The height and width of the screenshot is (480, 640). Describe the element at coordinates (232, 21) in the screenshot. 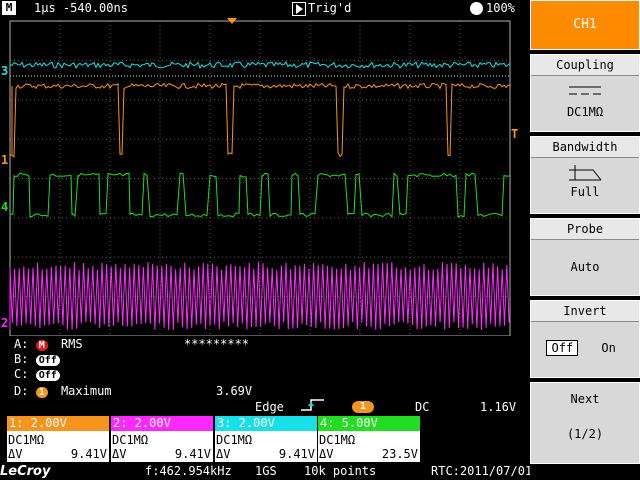

I see `trigger-position-marker` at that location.